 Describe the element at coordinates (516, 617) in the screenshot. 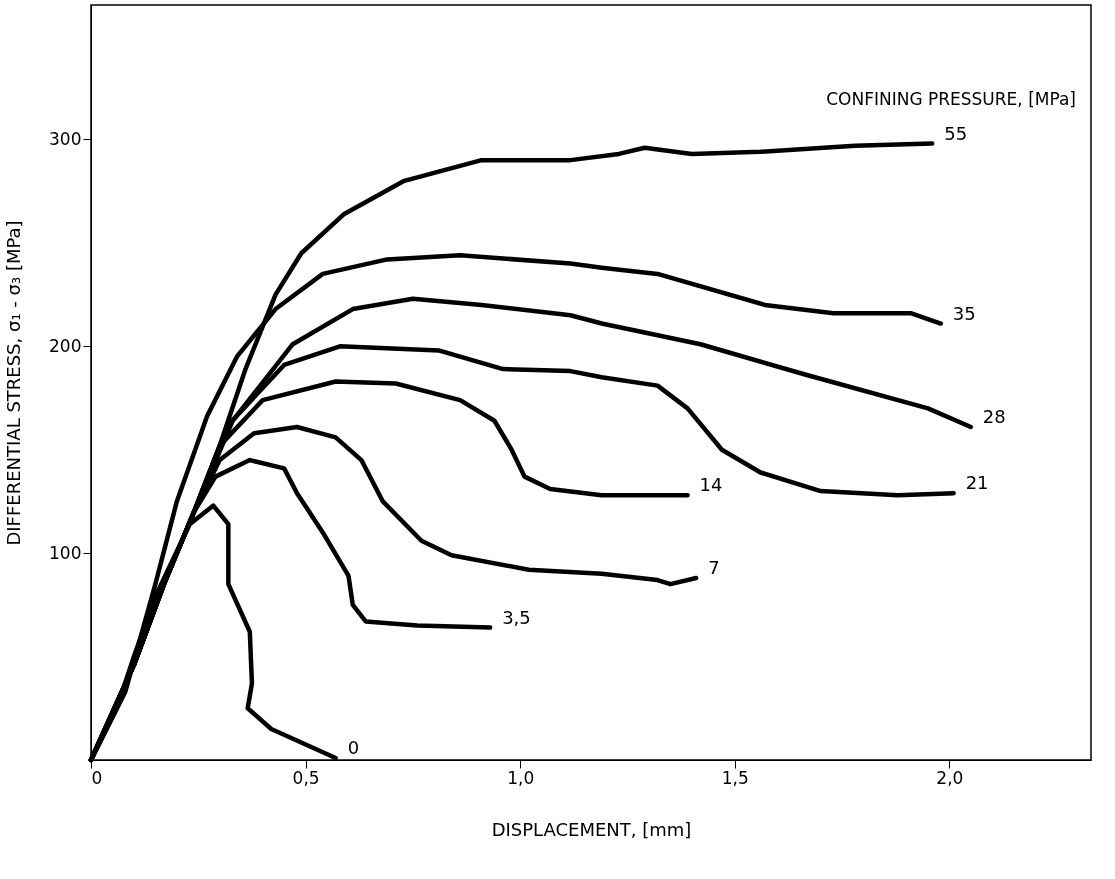

I see `series-label: 3,5` at that location.